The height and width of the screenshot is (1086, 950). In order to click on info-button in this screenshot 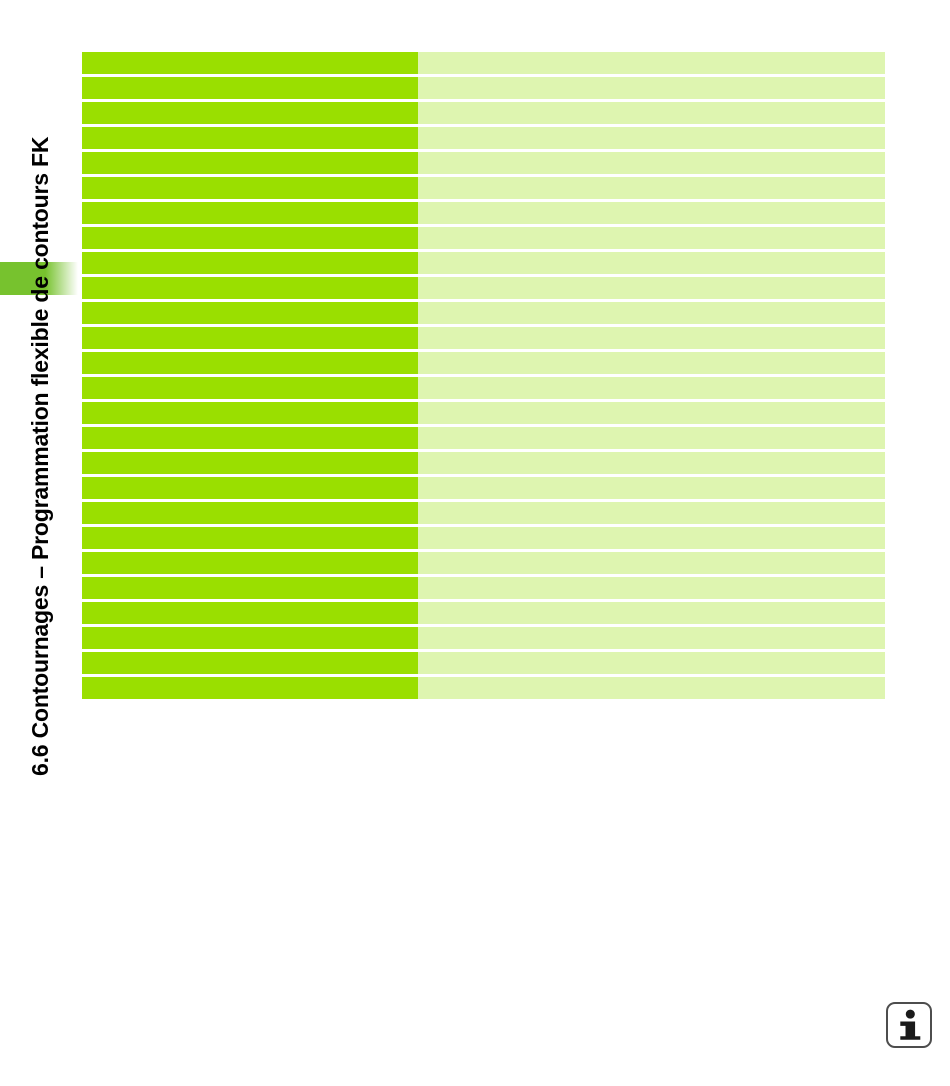, I will do `click(909, 1025)`.